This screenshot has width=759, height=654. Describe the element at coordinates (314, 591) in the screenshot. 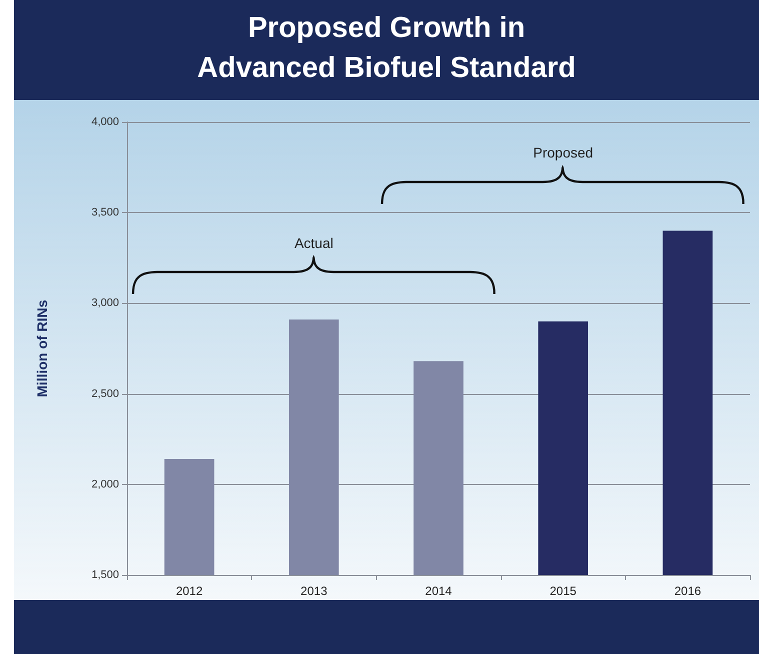

I see `x-tick-label: 2013` at that location.